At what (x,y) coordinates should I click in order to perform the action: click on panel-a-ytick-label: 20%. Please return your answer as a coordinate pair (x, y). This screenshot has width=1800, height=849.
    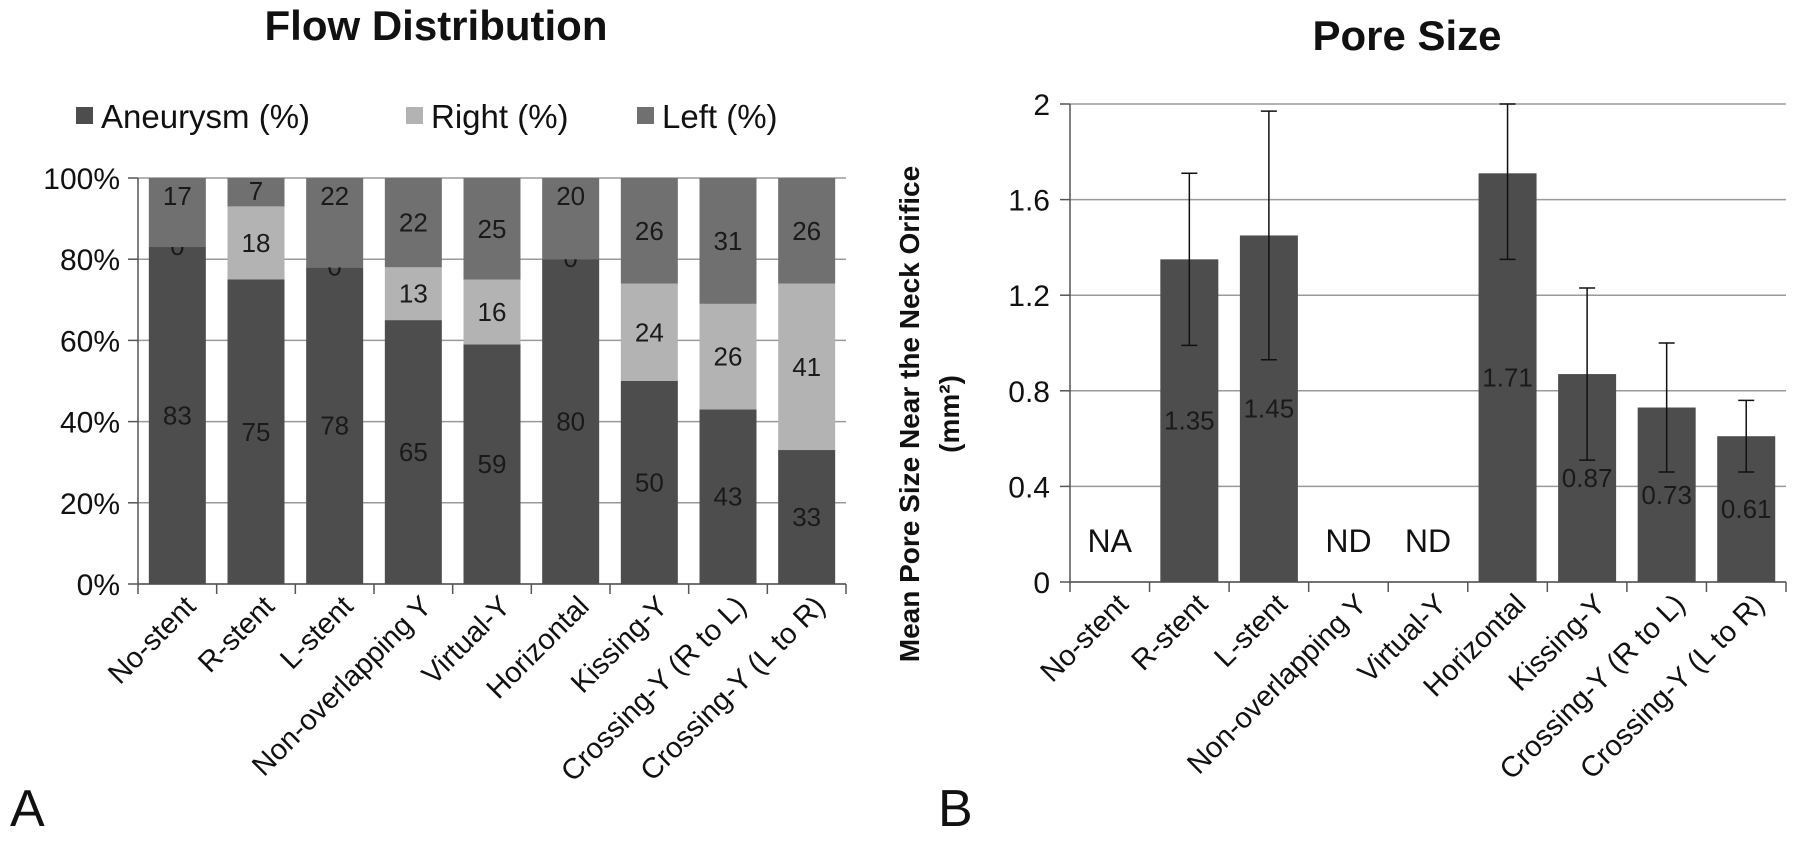
    Looking at the image, I should click on (90, 504).